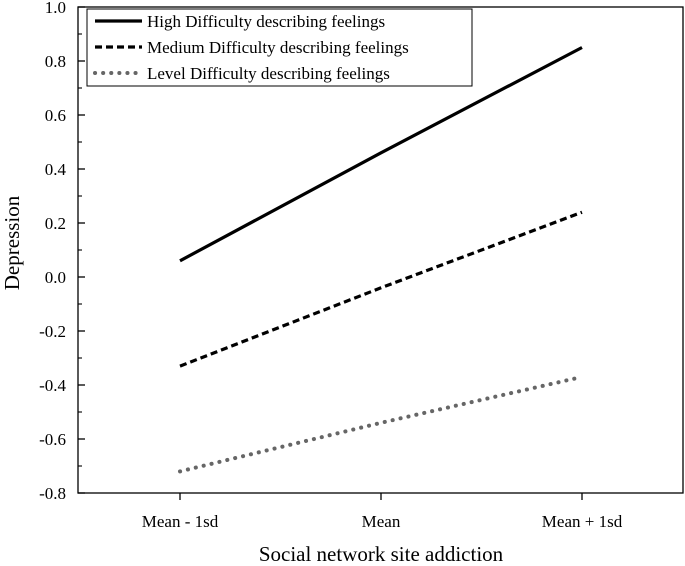 The height and width of the screenshot is (566, 685). Describe the element at coordinates (55, 223) in the screenshot. I see `y-tick-label: 0.2` at that location.